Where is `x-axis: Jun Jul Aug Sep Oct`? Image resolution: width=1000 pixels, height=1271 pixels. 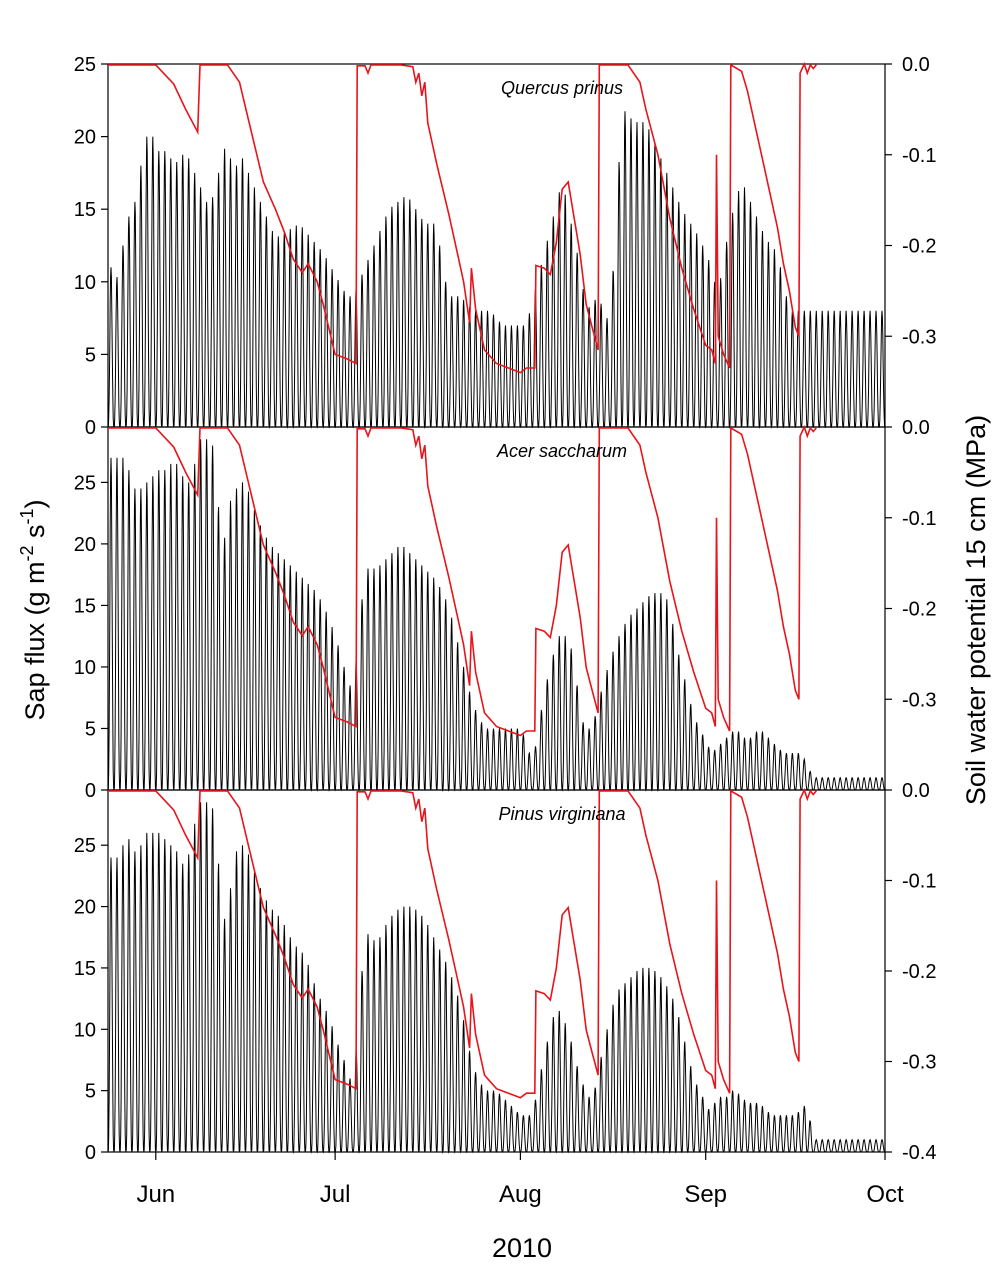 x-axis: Jun Jul Aug Sep Oct is located at coordinates (520, 1180).